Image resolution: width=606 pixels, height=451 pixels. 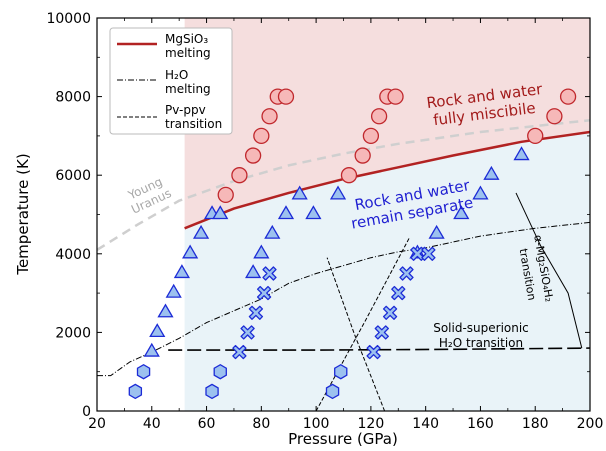 What do you see at coordinates (343, 439) in the screenshot?
I see `x-axis-label: Pressure (GPa)` at bounding box center [343, 439].